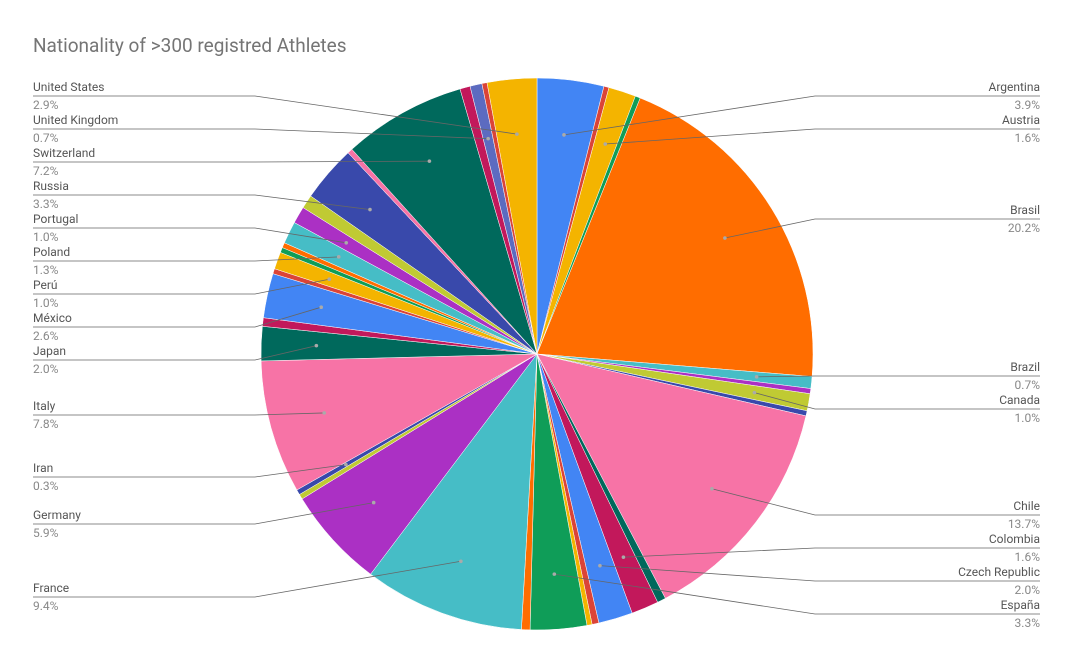 This screenshot has width=1073, height=663. Describe the element at coordinates (46, 105) in the screenshot. I see `slice-value-label: 2.9%` at that location.